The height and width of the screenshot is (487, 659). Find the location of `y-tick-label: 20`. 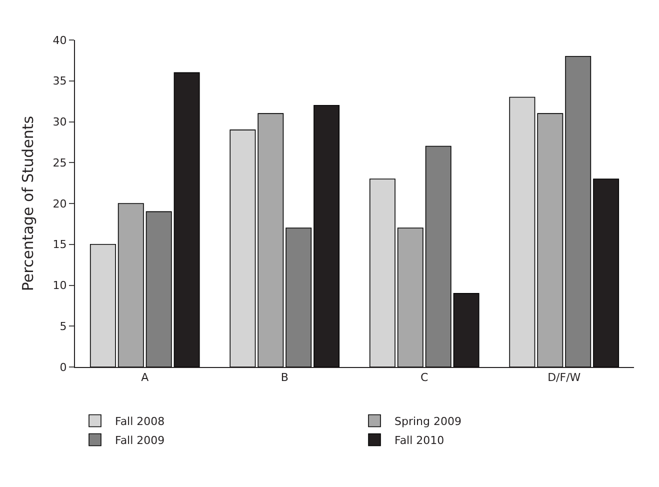

y-tick-label: 20 is located at coordinates (59, 203).